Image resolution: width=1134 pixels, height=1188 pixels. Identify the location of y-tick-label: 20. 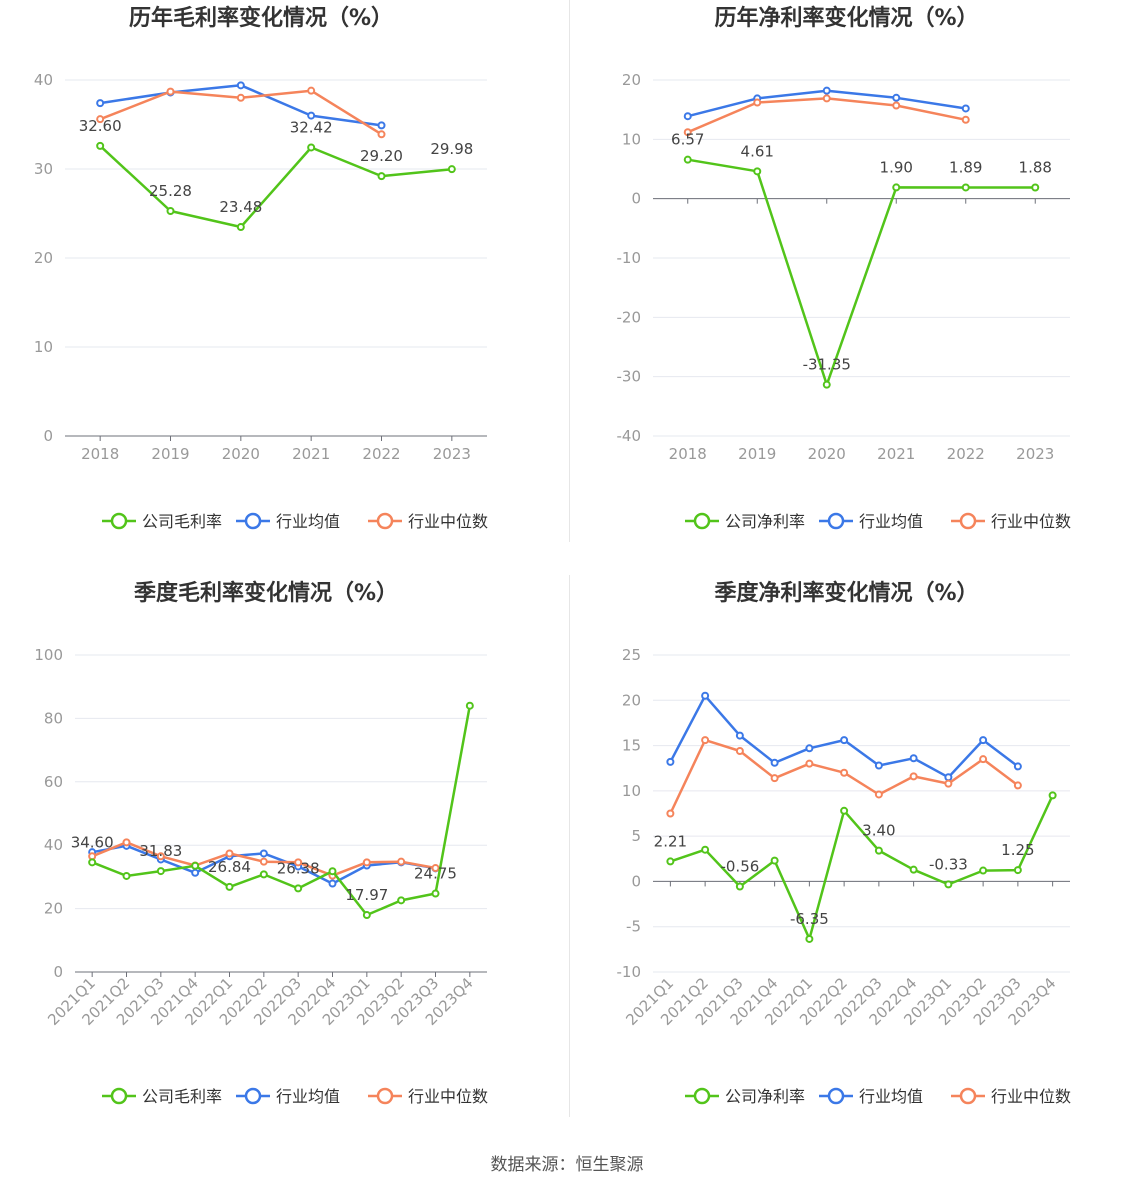
(631, 80).